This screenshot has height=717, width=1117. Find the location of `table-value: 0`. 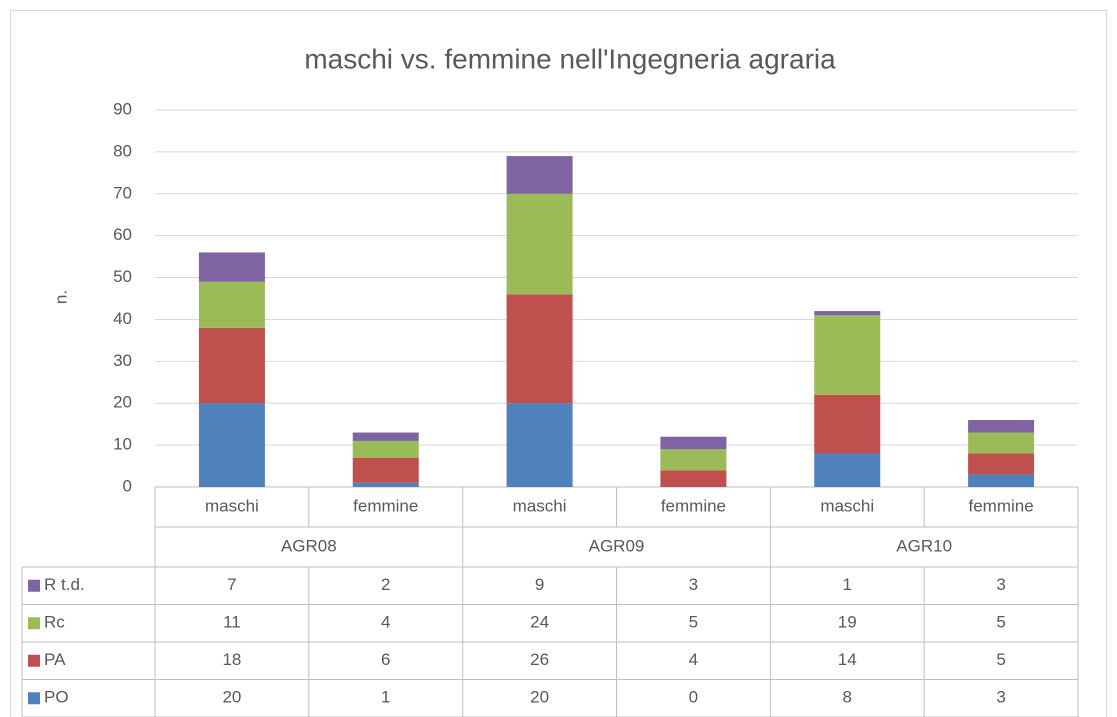

table-value: 0 is located at coordinates (693, 697).